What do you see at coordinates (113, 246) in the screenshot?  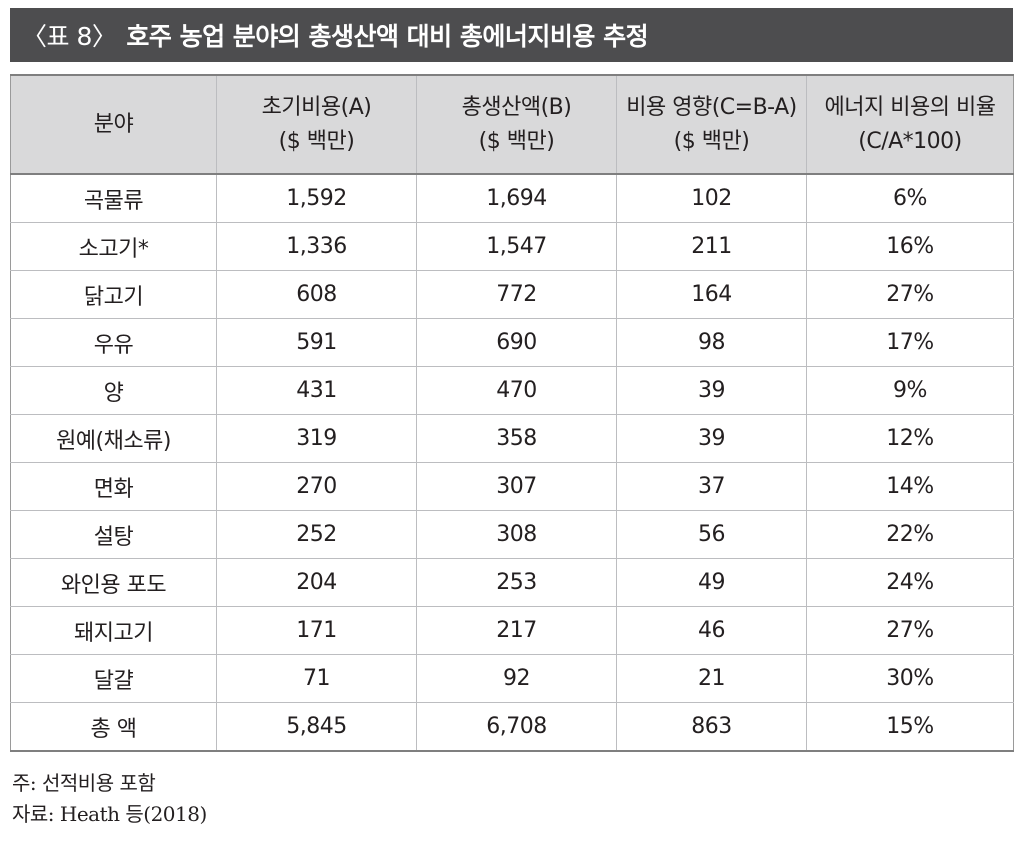 I see `cell-sector: 소고기*` at bounding box center [113, 246].